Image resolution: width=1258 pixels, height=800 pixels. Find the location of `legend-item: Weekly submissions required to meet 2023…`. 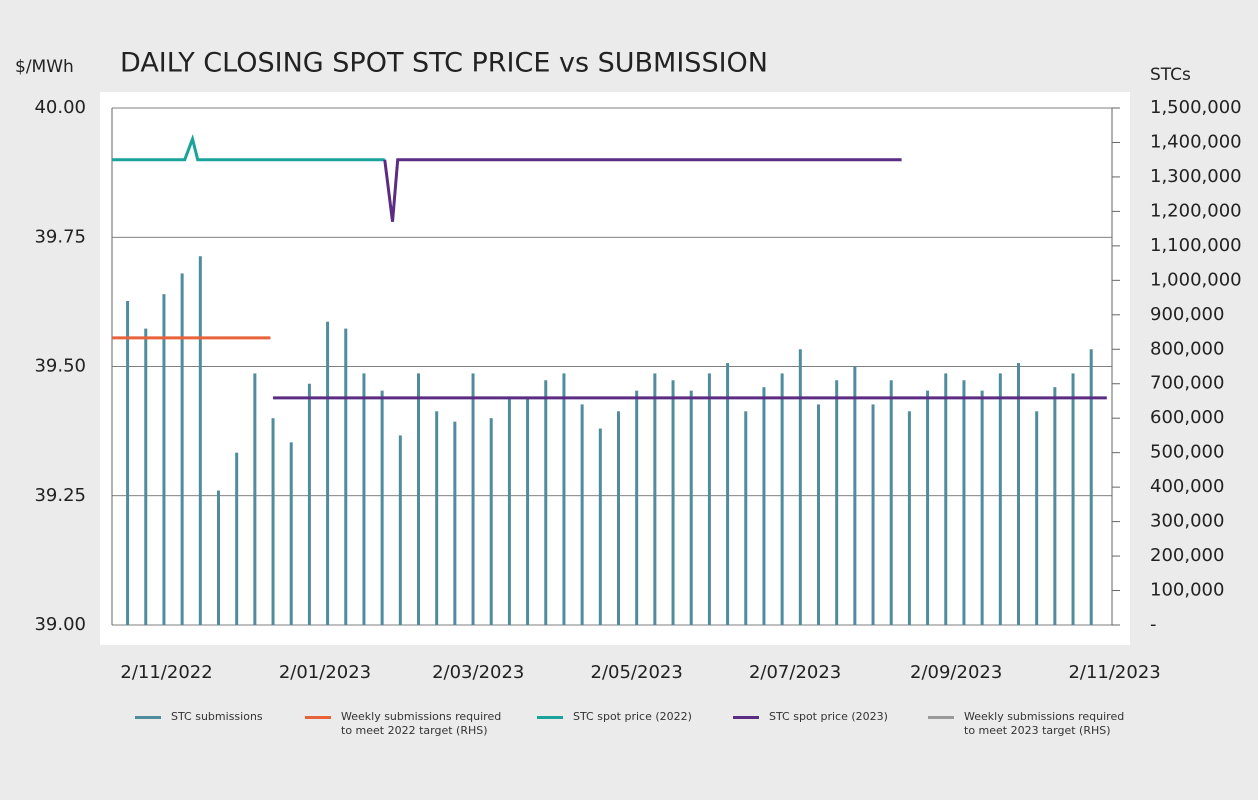

legend-item: Weekly submissions required to meet 2023… is located at coordinates (1028, 724).